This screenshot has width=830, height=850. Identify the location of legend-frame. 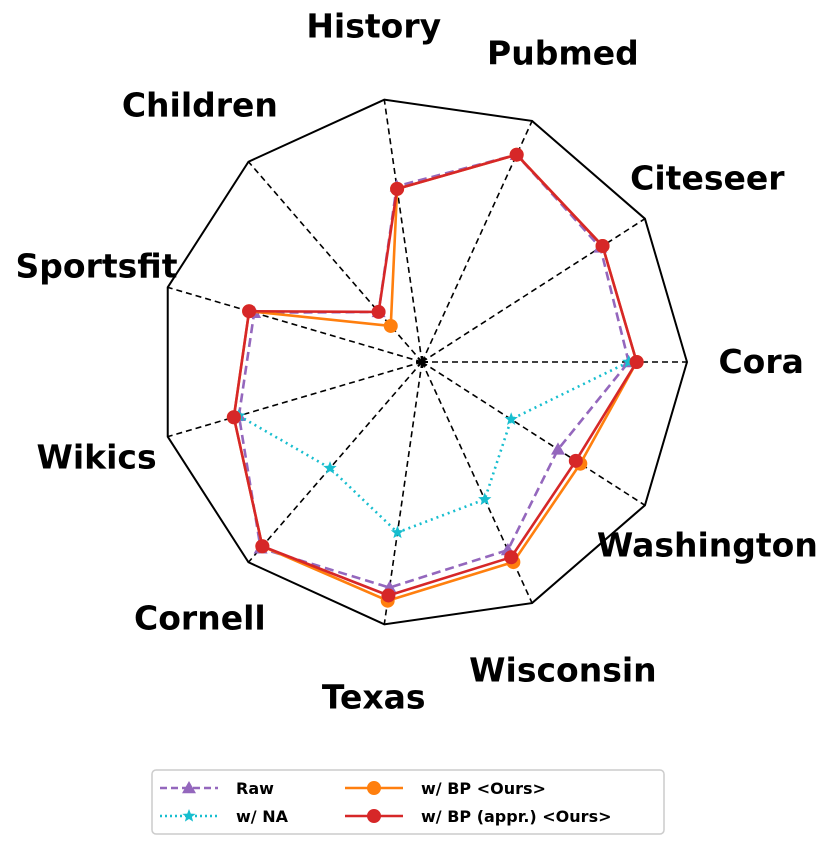
(408, 802).